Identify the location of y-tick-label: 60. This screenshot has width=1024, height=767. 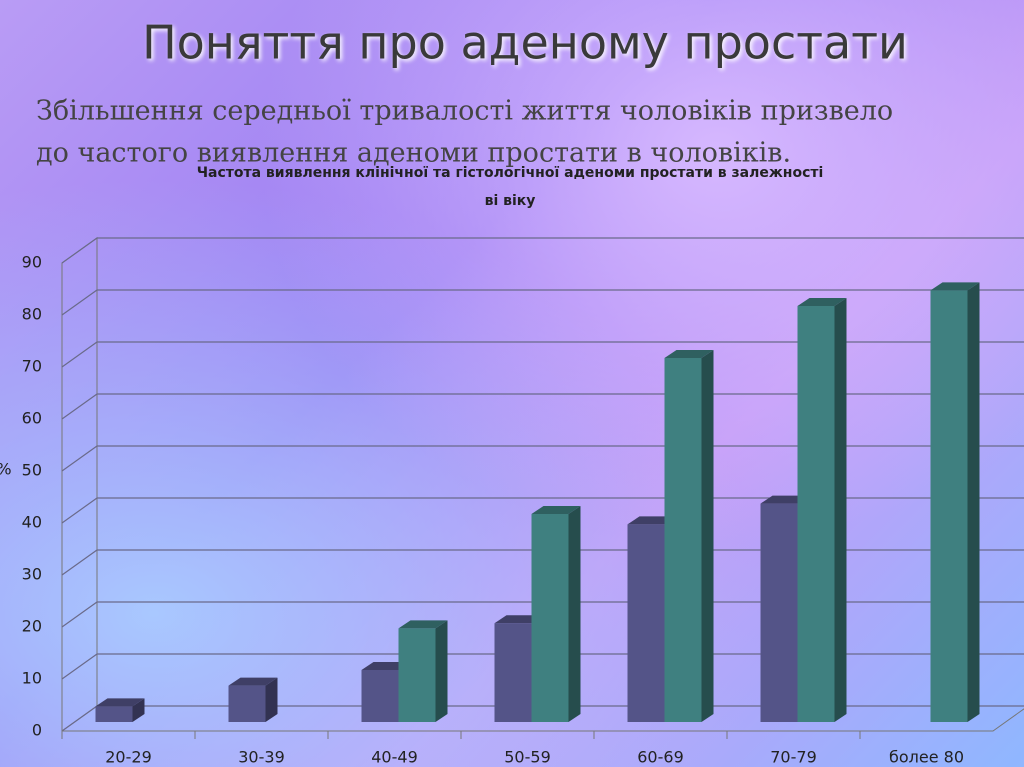
(32, 418).